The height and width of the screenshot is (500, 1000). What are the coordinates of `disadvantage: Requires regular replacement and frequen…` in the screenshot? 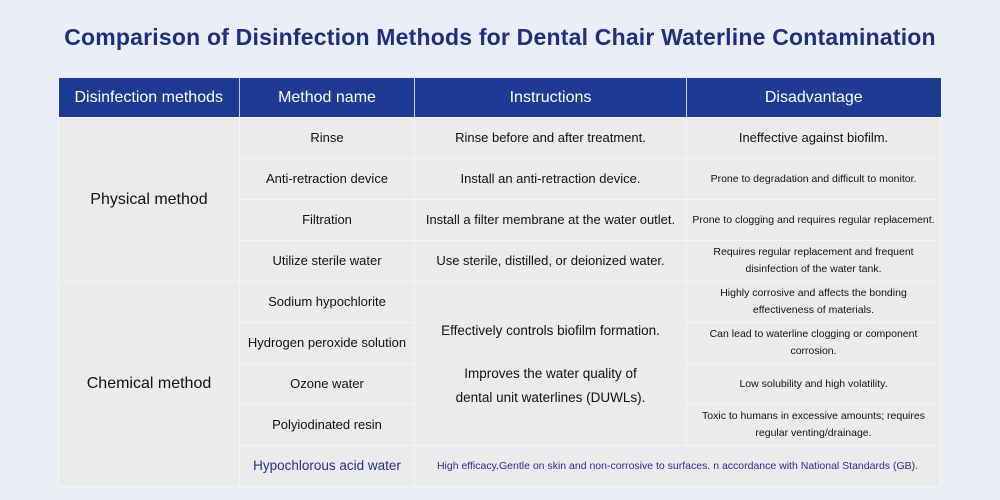 It's located at (813, 261).